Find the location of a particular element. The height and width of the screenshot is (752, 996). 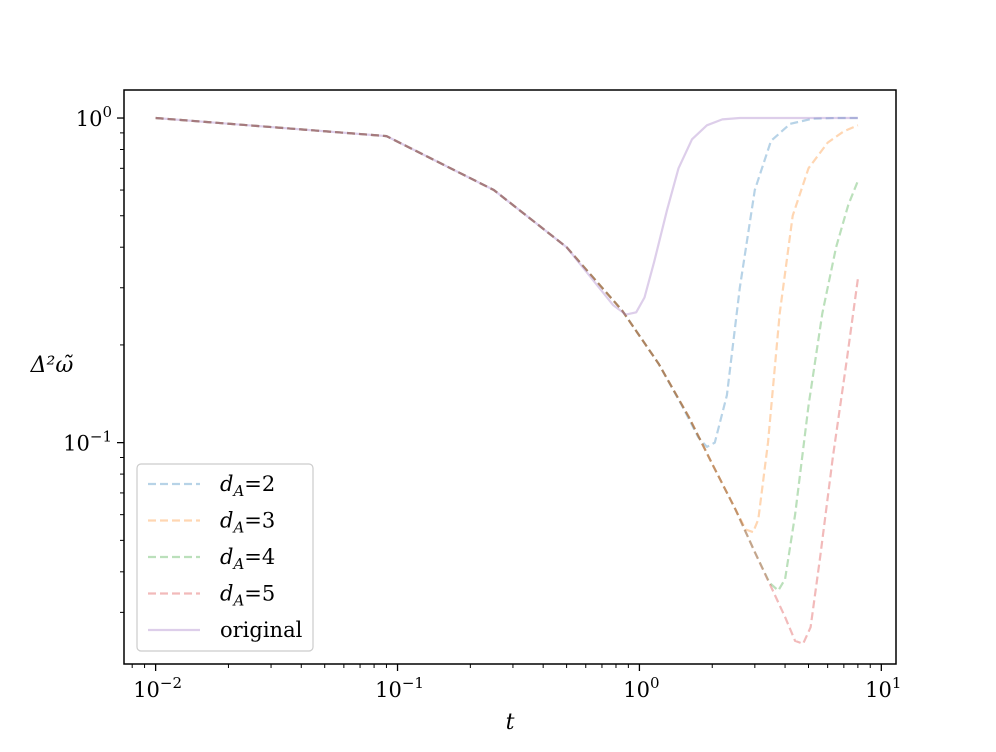

x-axis-label: t is located at coordinates (510, 722).